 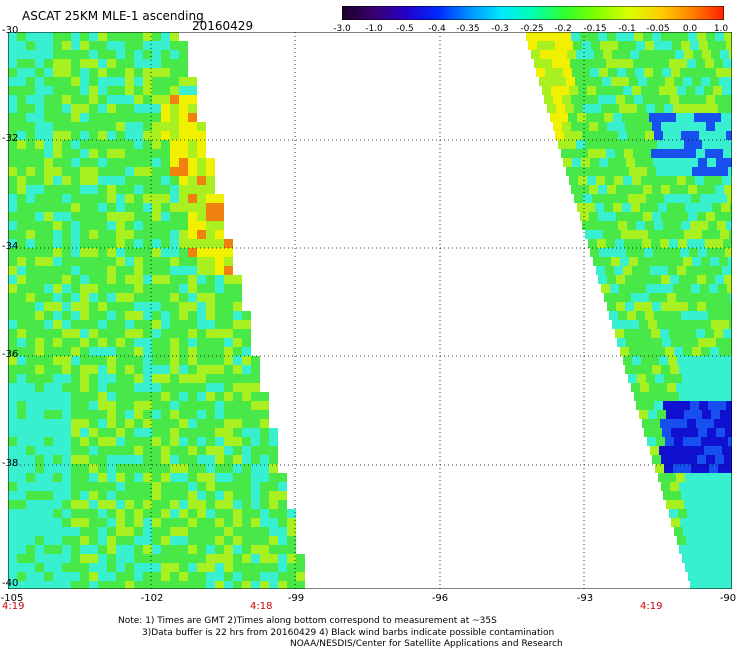 I want to click on longitude-label: -90, so click(x=728, y=598).